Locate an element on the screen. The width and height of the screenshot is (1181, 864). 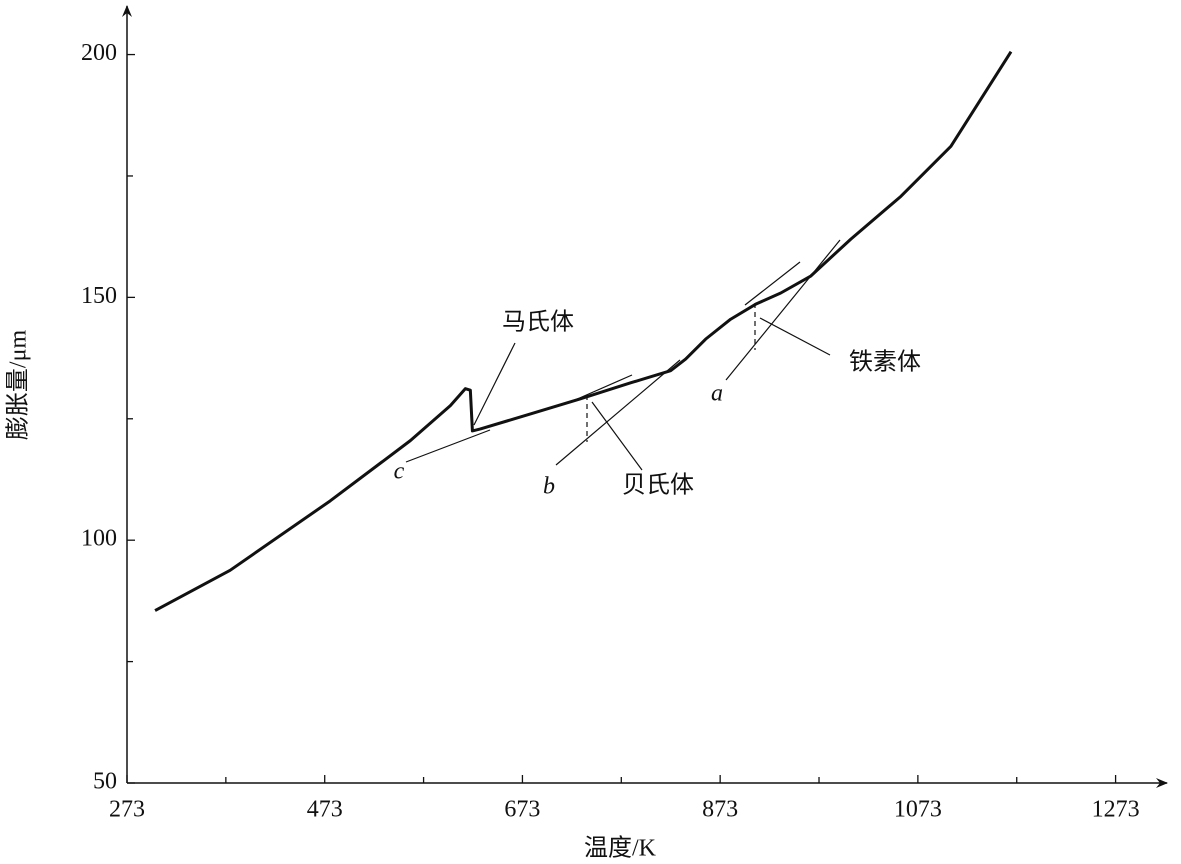
x-tick-label: 673 is located at coordinates (522, 810).